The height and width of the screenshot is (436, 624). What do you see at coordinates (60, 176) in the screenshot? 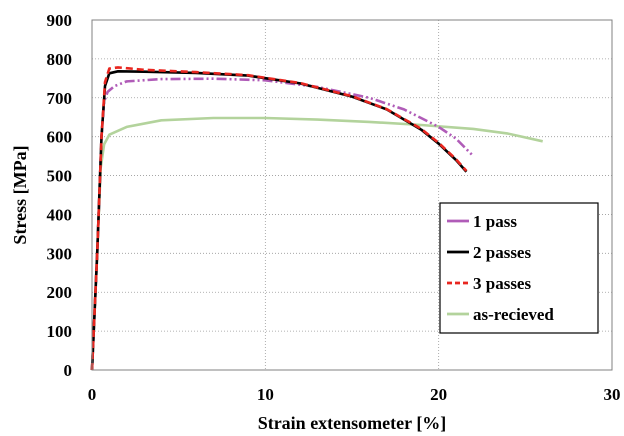
I see `y-tick-label: 500` at bounding box center [60, 176].